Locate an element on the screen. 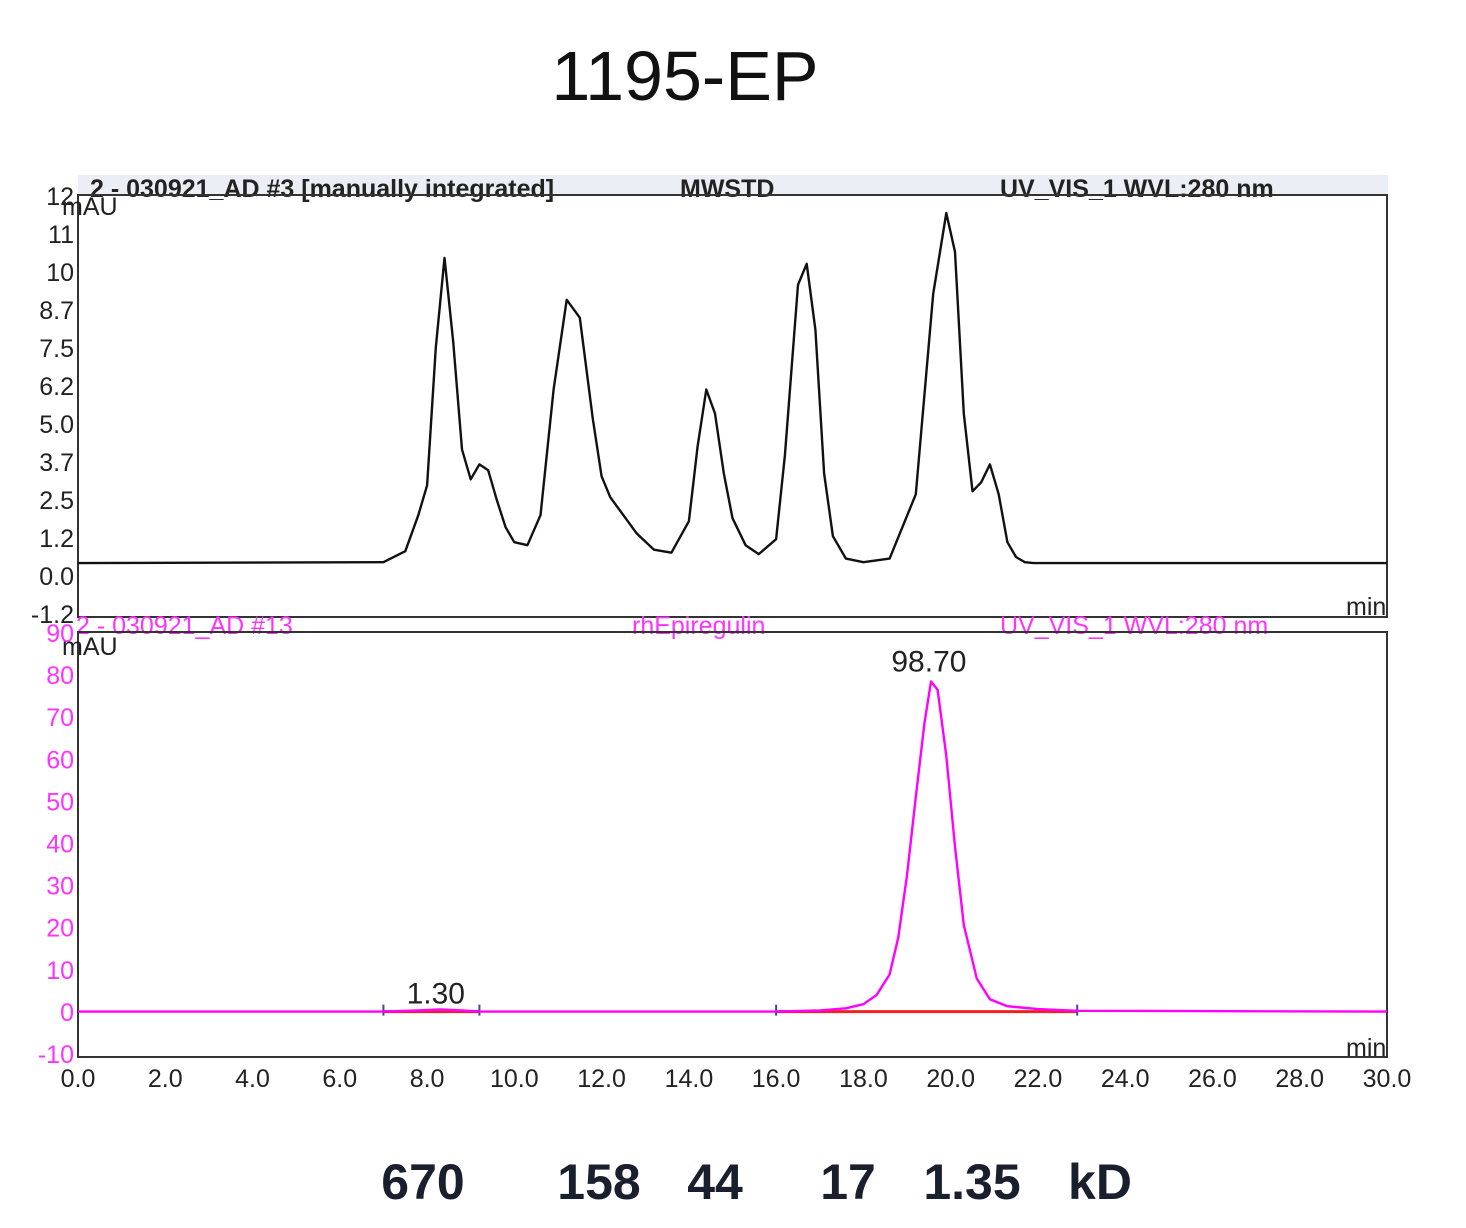 The image size is (1466, 1228). x-tick-5: 10.0 is located at coordinates (514, 1079).